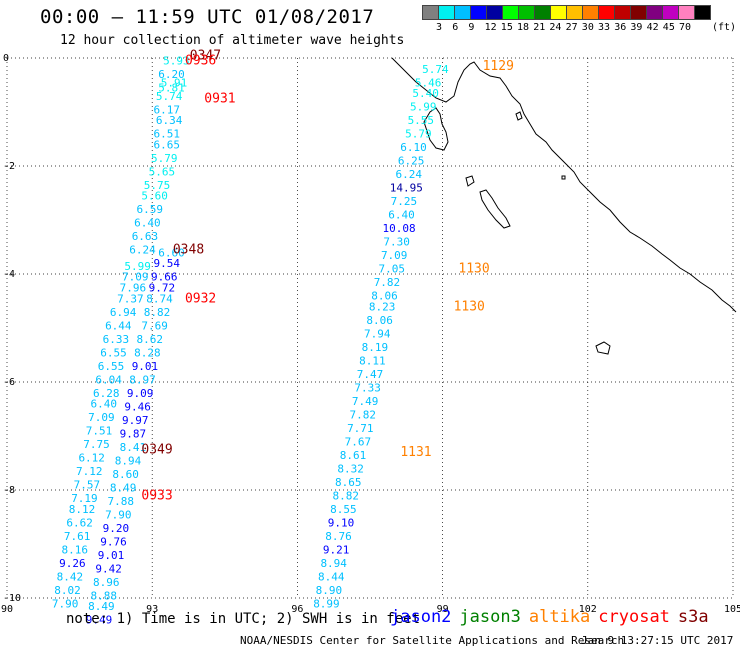  I want to click on wave-height-value: 7.67, so click(358, 441).